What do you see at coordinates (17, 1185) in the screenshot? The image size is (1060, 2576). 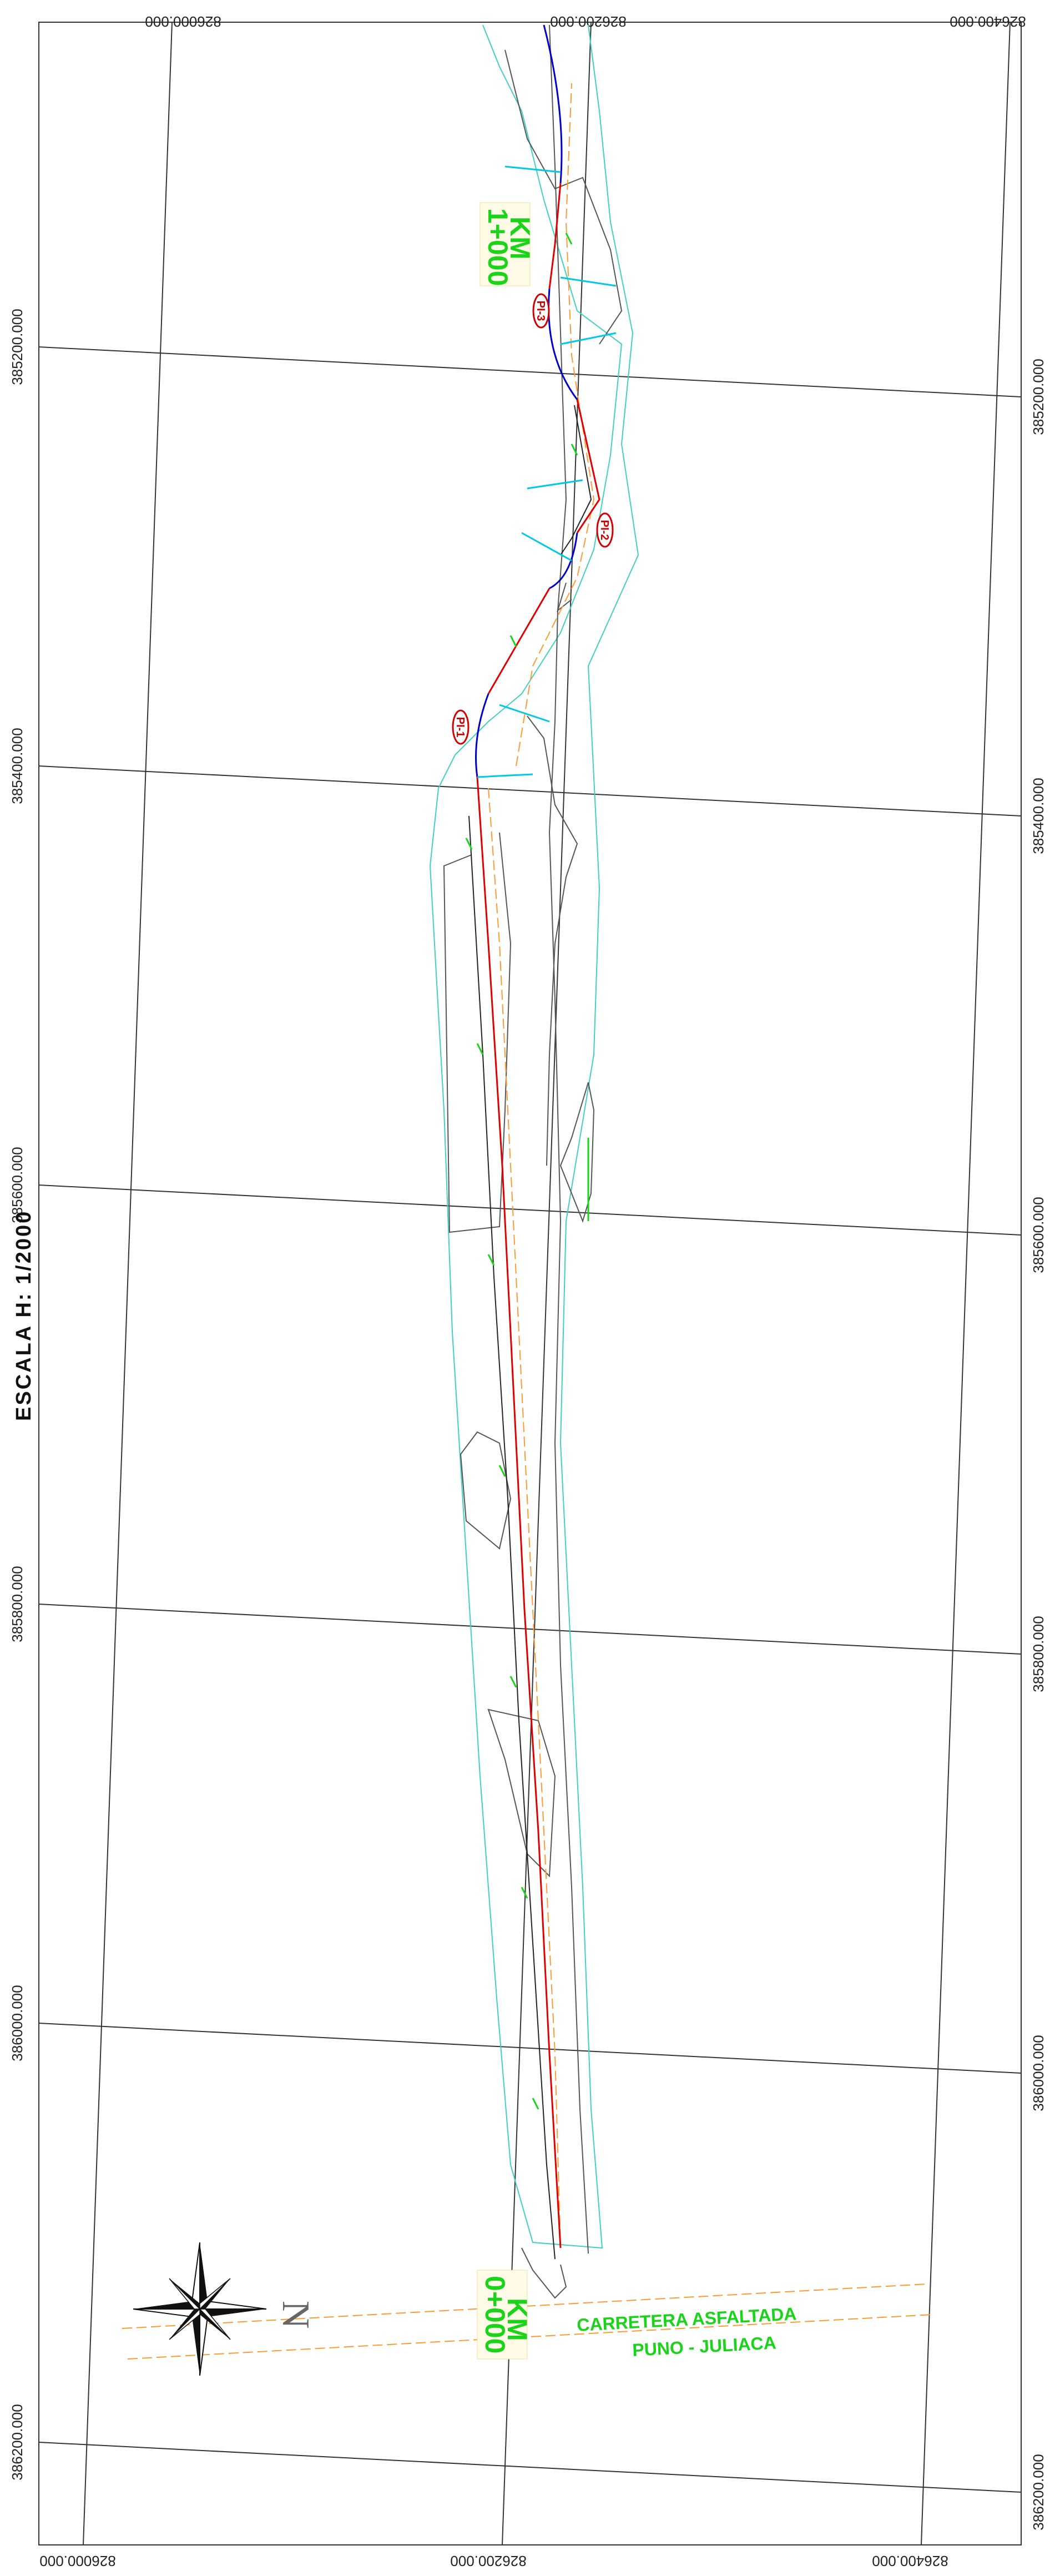 I see `northing-label-left: 385600.000` at bounding box center [17, 1185].